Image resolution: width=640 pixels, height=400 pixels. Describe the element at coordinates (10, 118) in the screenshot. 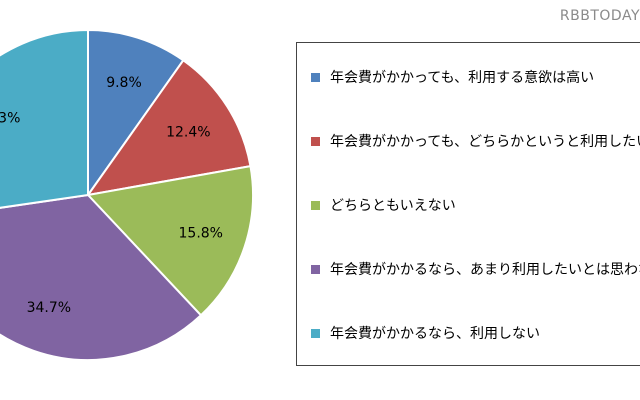

I see `slice-data-label-5: 27.3%` at that location.